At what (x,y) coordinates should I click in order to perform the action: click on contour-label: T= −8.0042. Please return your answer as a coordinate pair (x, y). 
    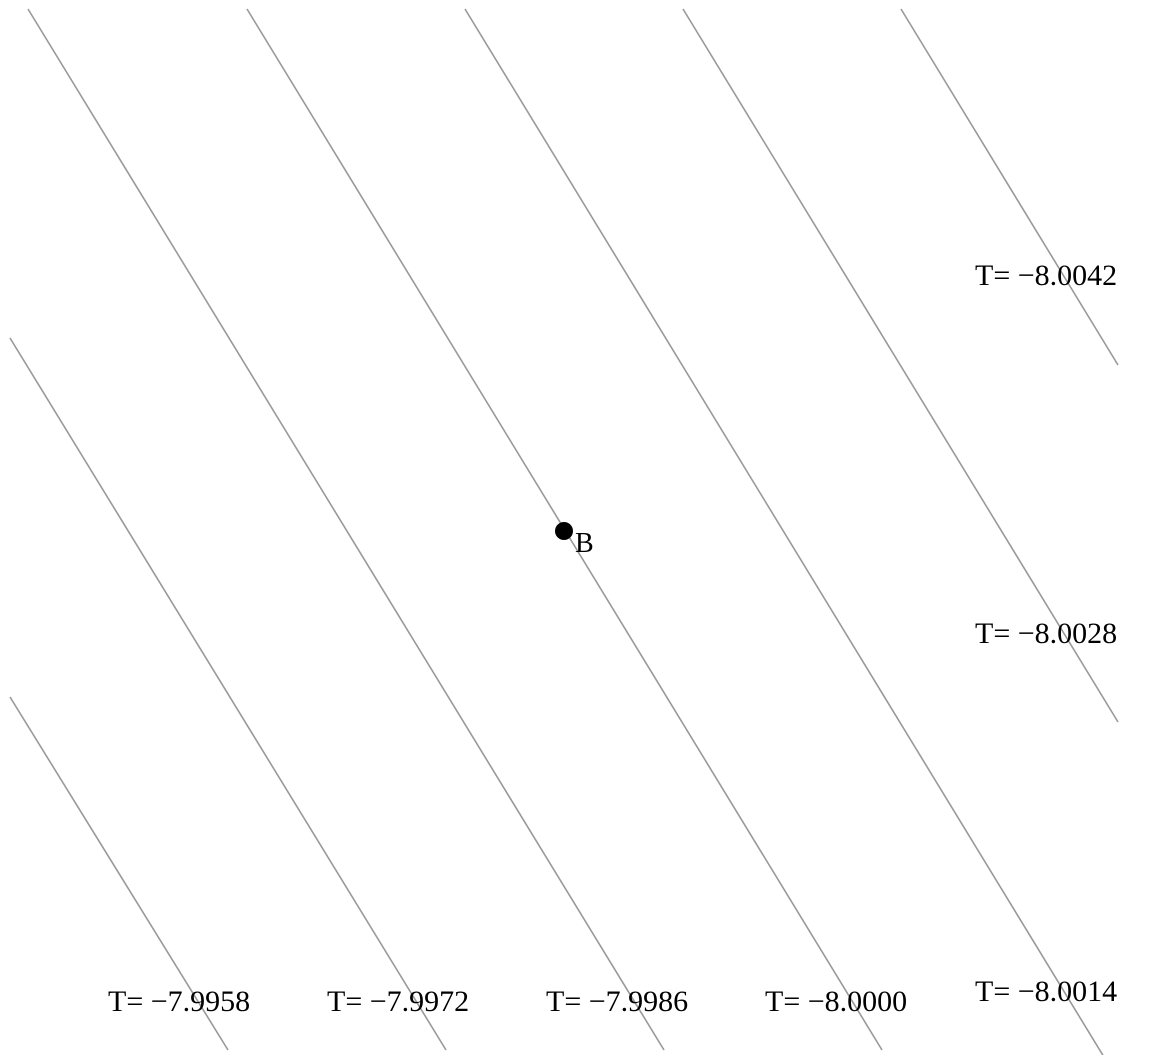
    Looking at the image, I should click on (1046, 275).